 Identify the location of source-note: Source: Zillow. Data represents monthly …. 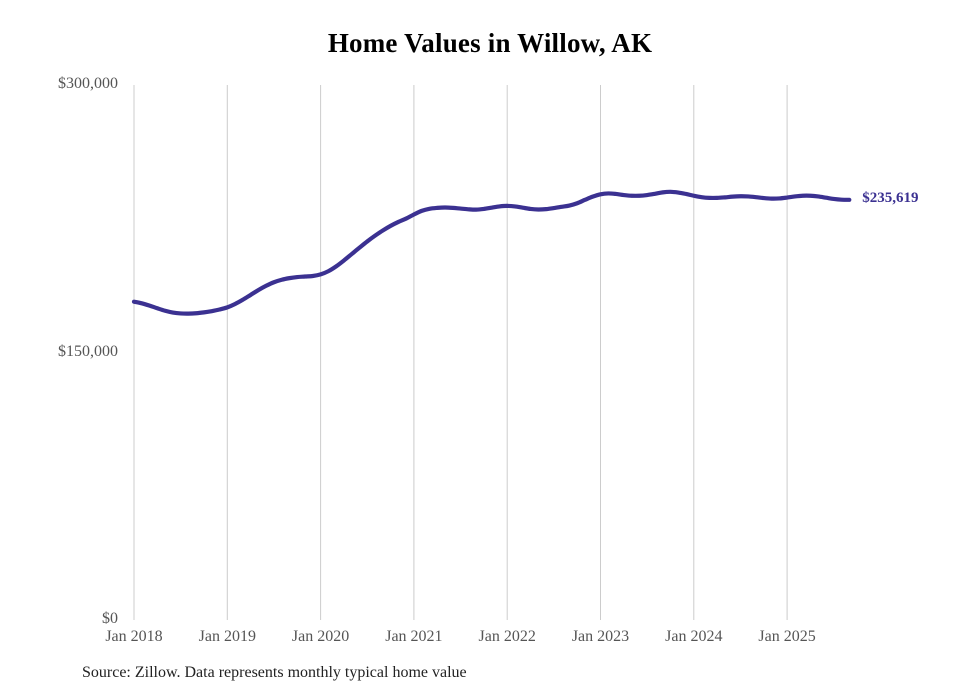
(274, 672).